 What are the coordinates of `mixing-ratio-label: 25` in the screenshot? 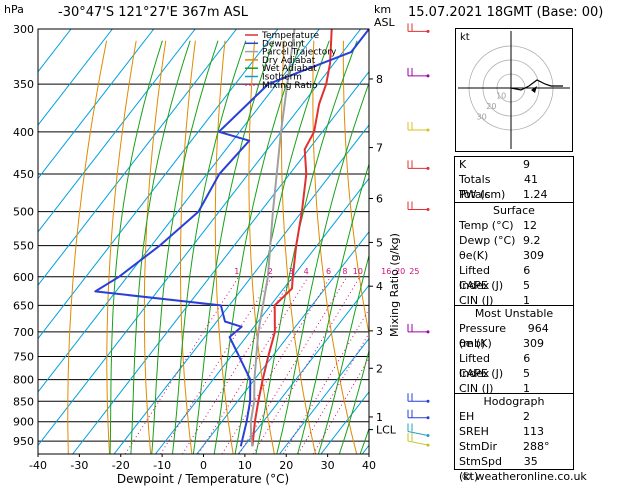 It's located at (414, 271).